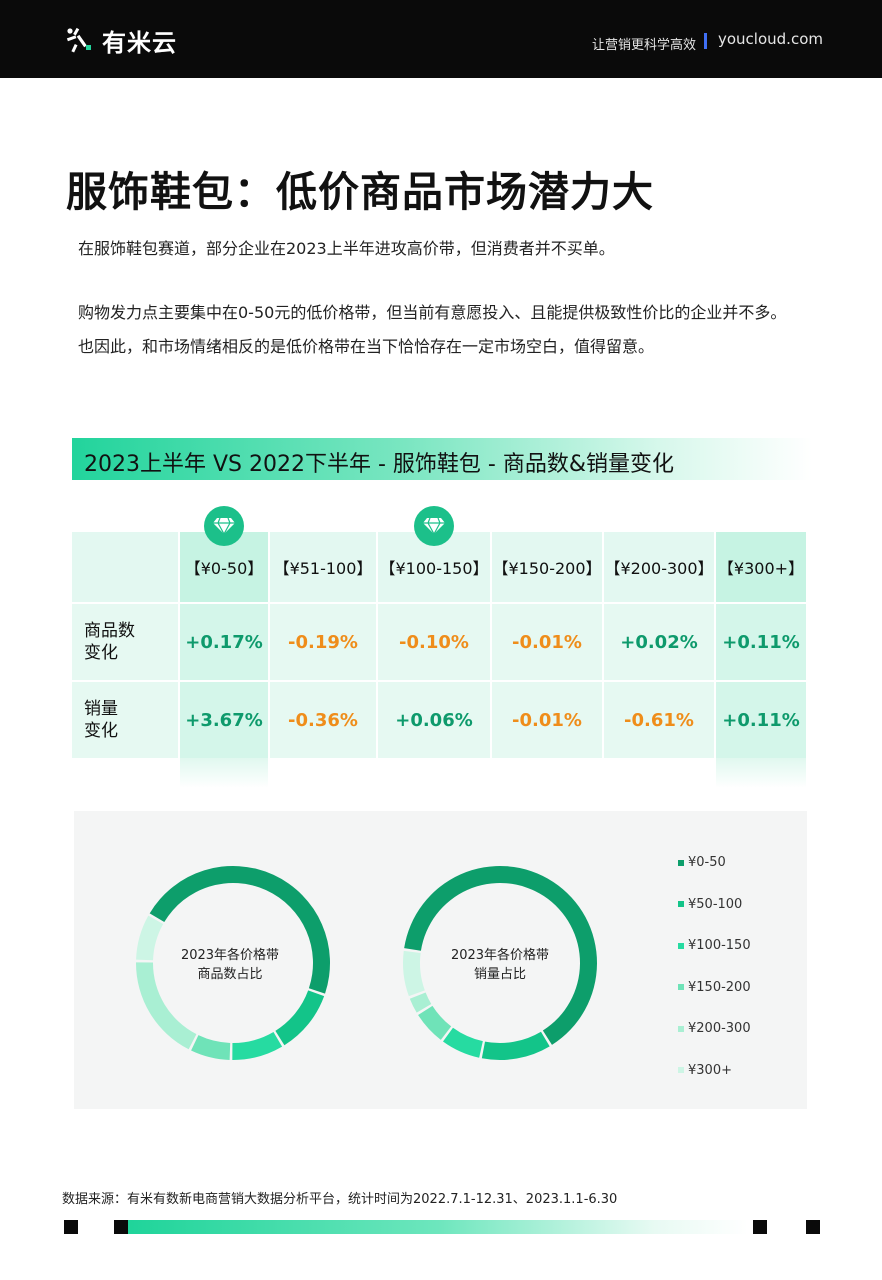  I want to click on logo-text: 有米云, so click(139, 42).